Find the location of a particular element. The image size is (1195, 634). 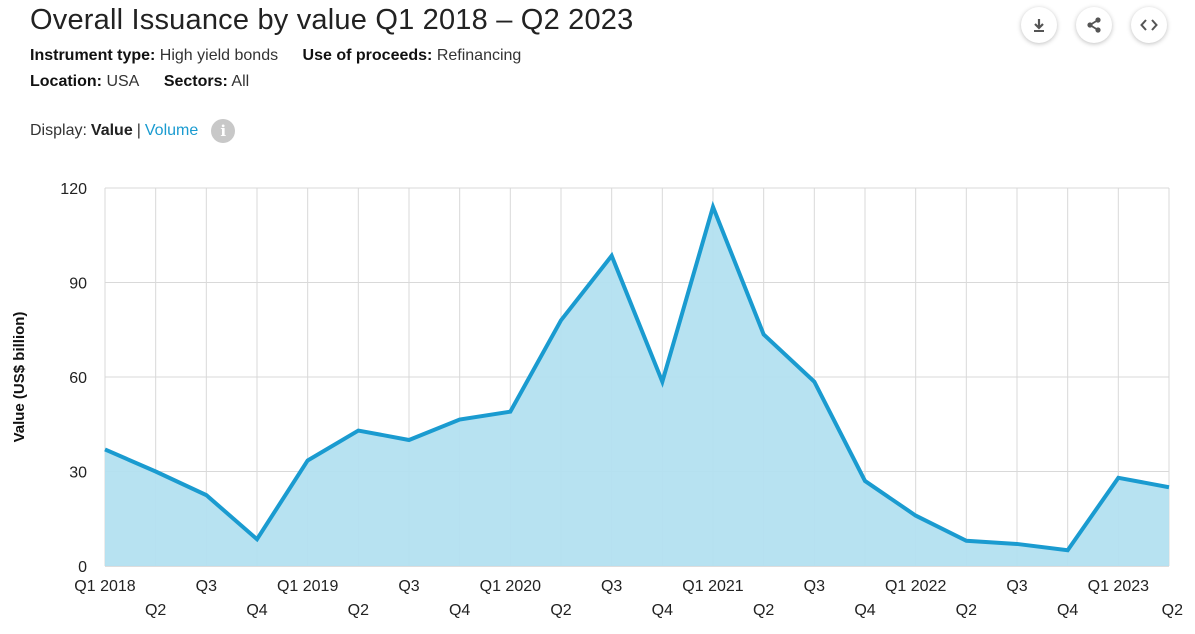

info-icon: i is located at coordinates (223, 131).